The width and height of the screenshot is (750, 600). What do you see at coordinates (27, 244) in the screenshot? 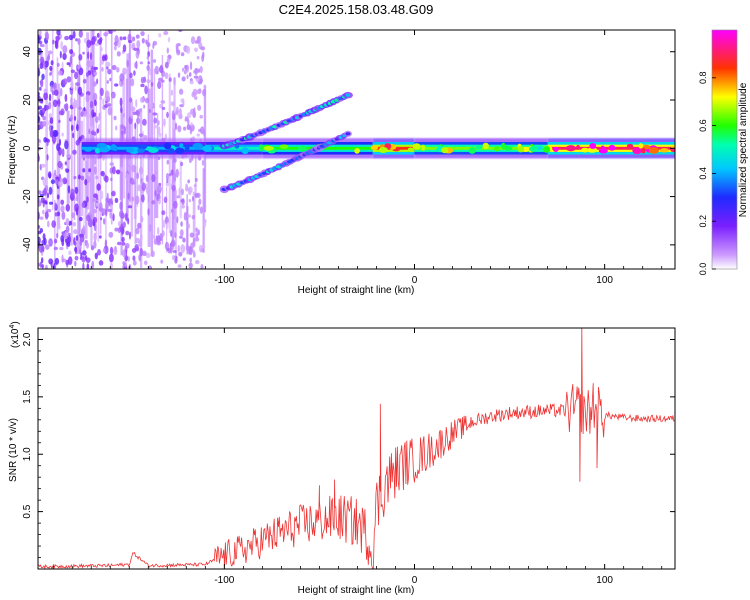
I see `spectrogram-ytick-label: -40` at bounding box center [27, 244].